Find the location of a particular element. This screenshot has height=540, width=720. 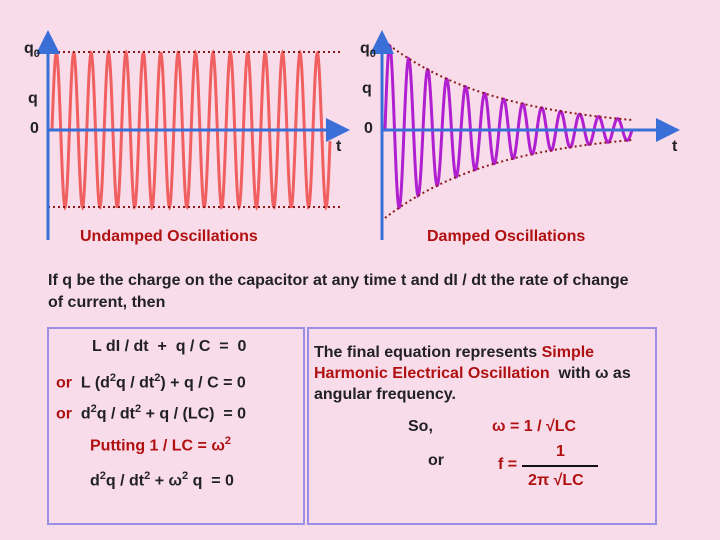

undamped-wave is located at coordinates (191, 130).